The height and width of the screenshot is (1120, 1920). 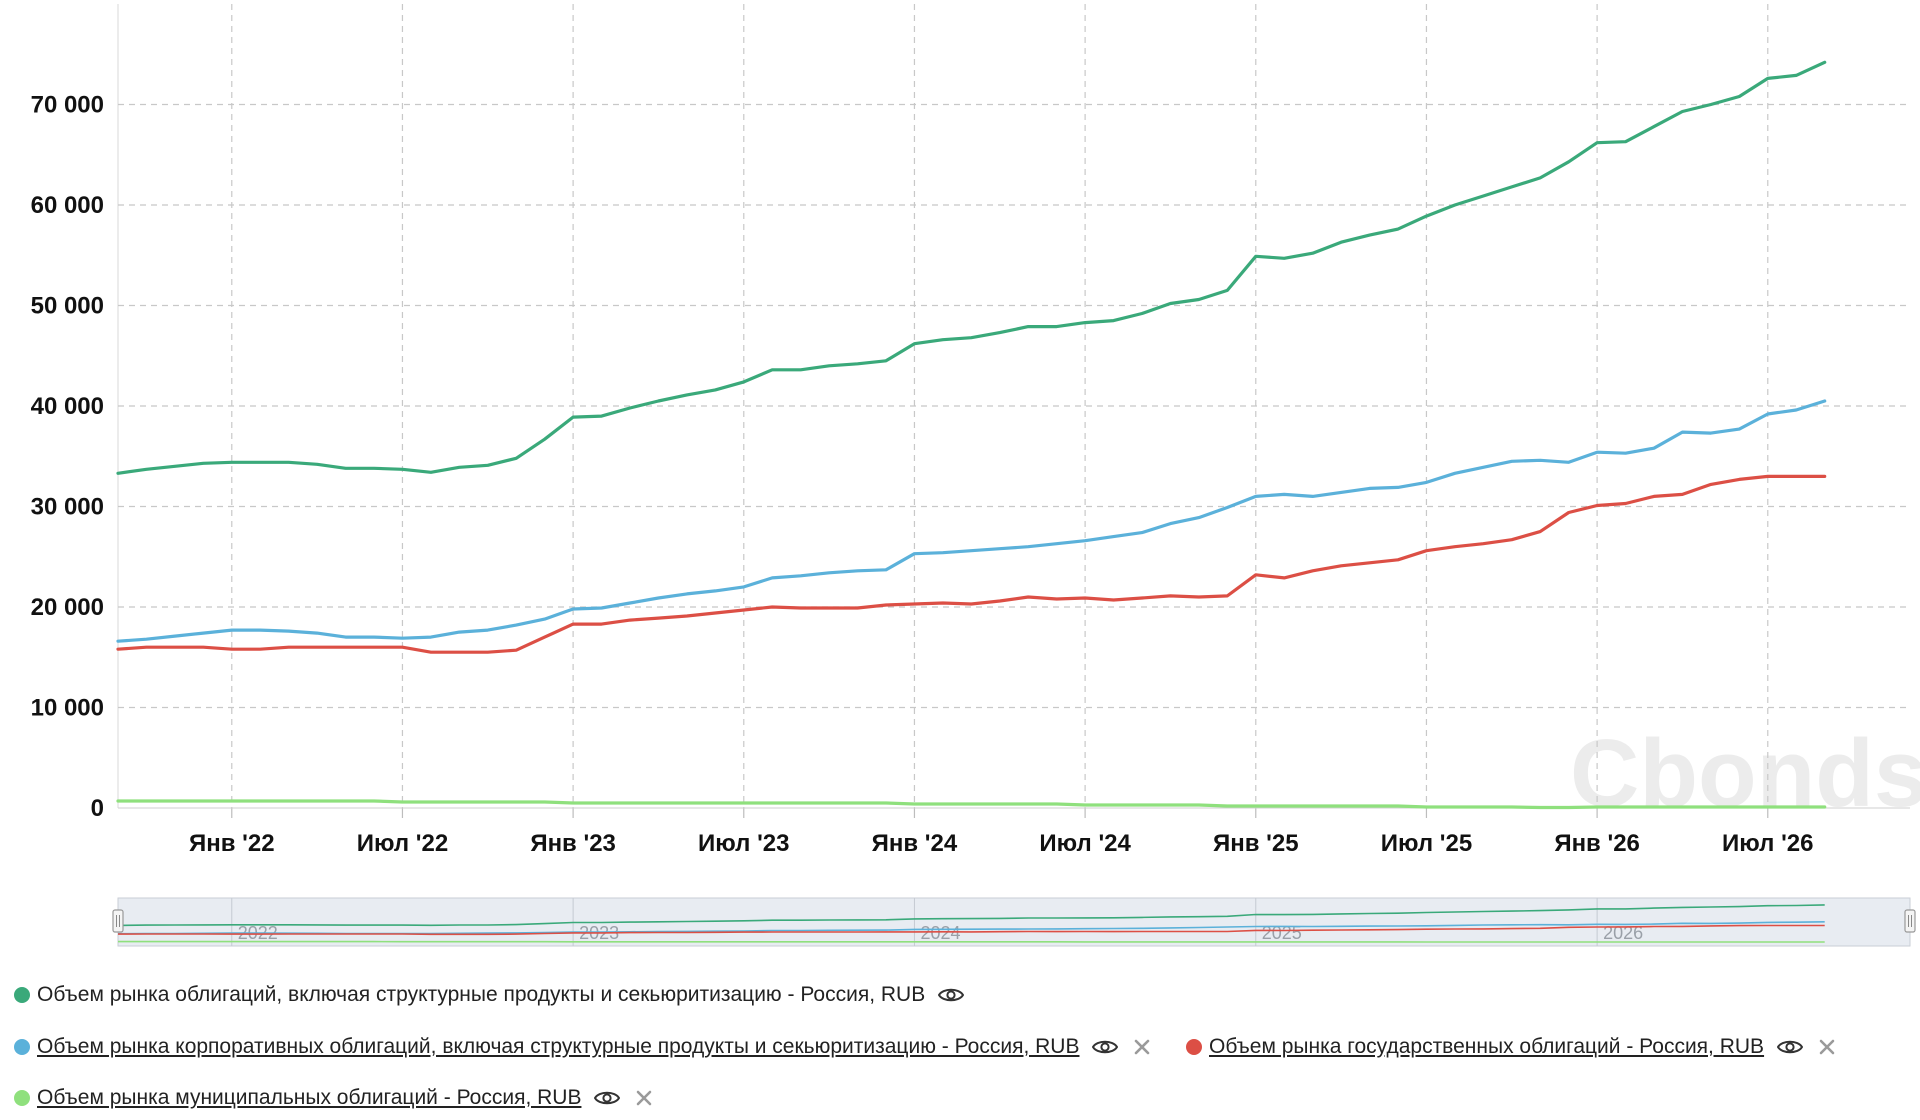 What do you see at coordinates (67, 205) in the screenshot?
I see `y-tick-label: 60 000` at bounding box center [67, 205].